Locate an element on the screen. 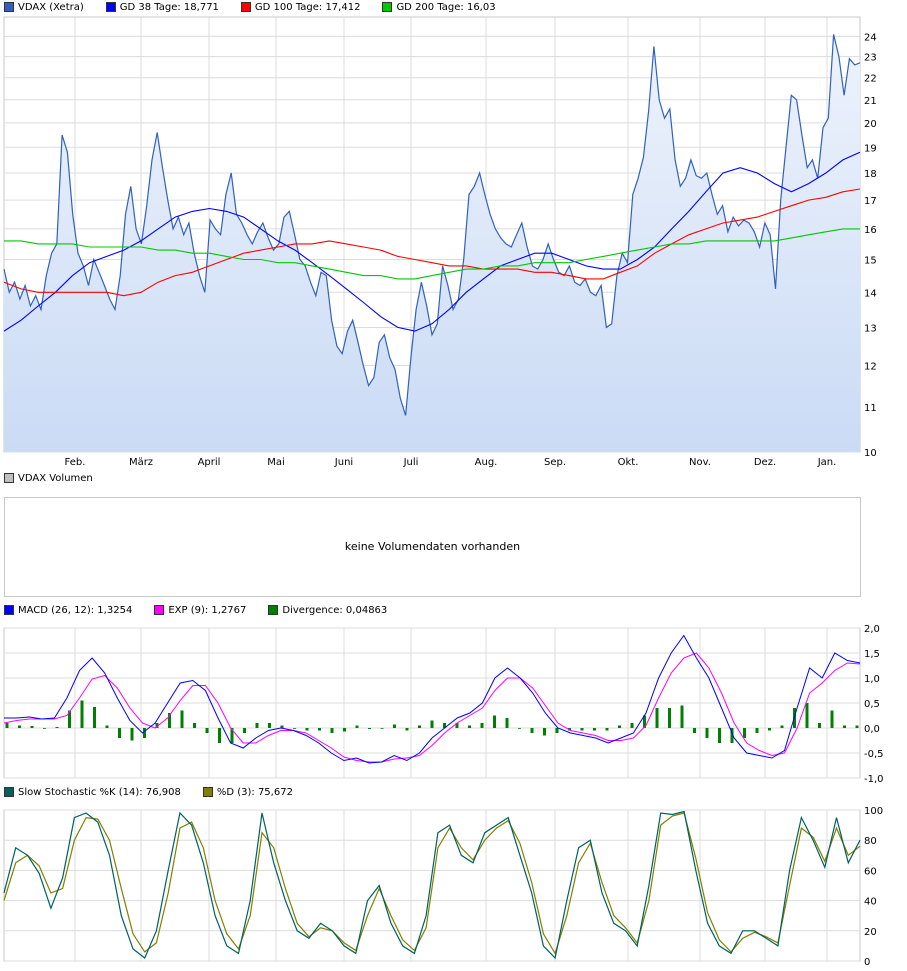  legend-stoch-d: %D (3): 75,672 is located at coordinates (247, 792).